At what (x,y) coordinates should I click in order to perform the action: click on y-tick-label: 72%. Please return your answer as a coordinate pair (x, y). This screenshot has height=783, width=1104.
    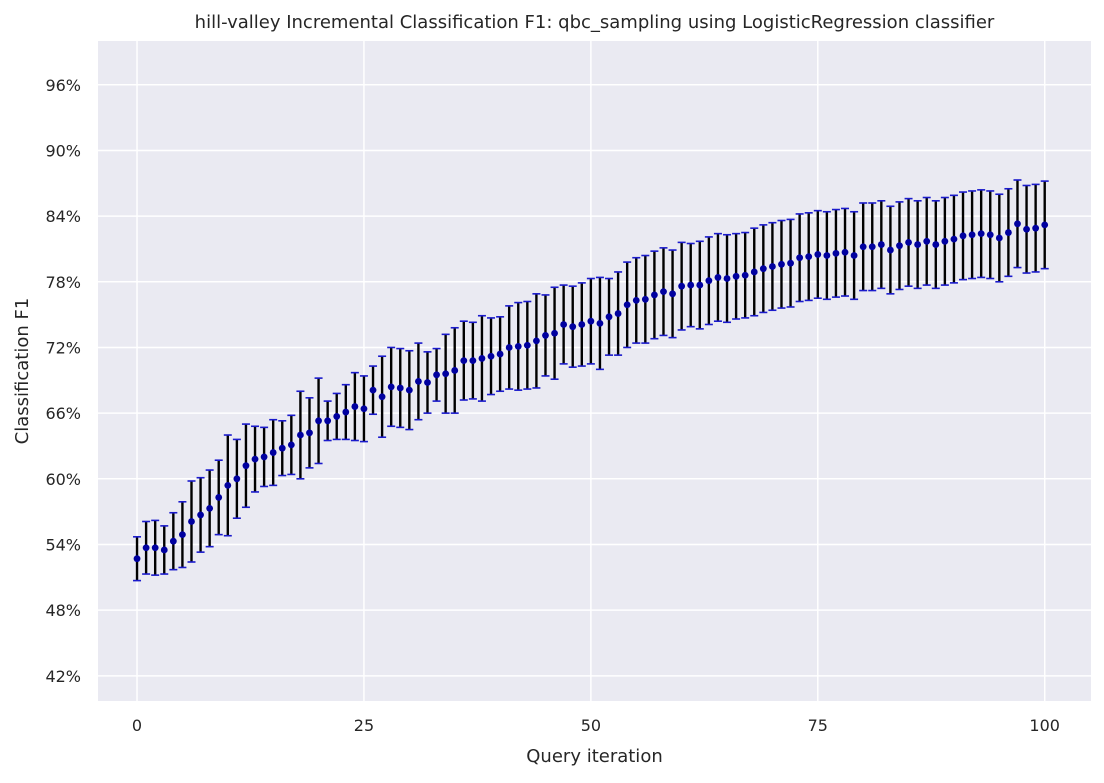
    Looking at the image, I should click on (63, 347).